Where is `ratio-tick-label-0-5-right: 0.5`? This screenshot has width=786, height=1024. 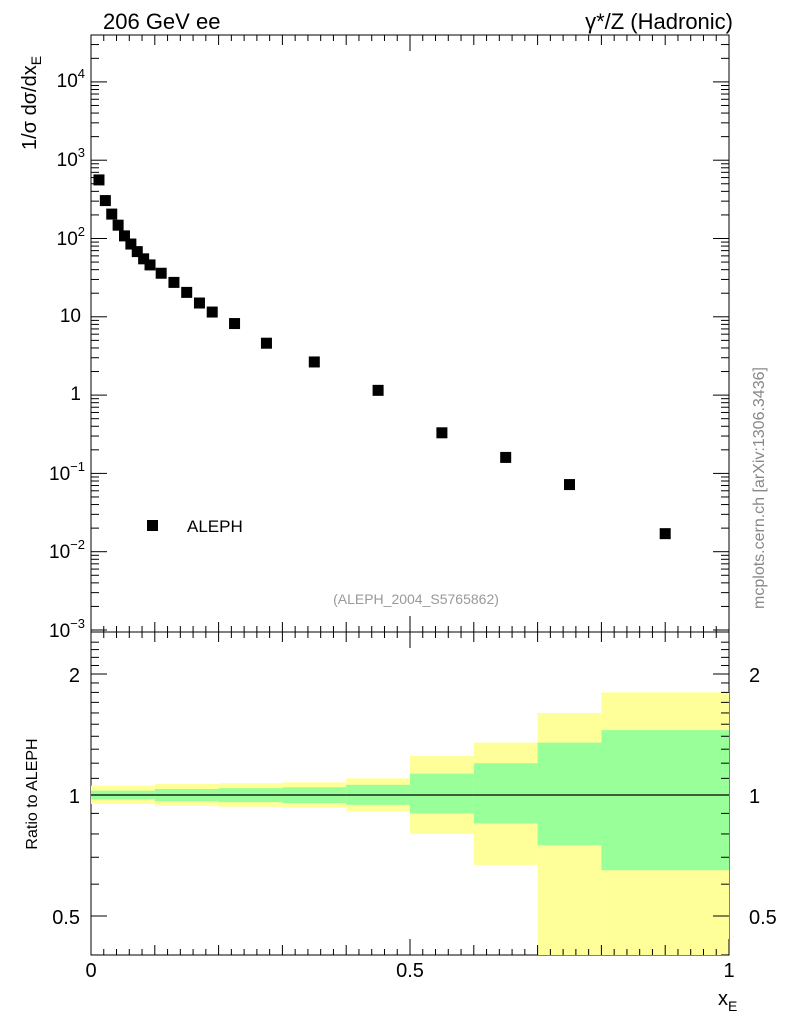 ratio-tick-label-0-5-right: 0.5 is located at coordinates (763, 918).